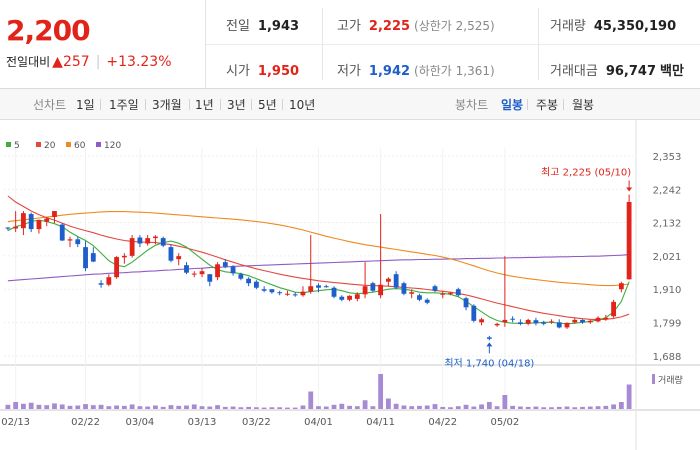 The width and height of the screenshot is (700, 450). What do you see at coordinates (167, 105) in the screenshot?
I see `tab-3m: 3개월` at bounding box center [167, 105].